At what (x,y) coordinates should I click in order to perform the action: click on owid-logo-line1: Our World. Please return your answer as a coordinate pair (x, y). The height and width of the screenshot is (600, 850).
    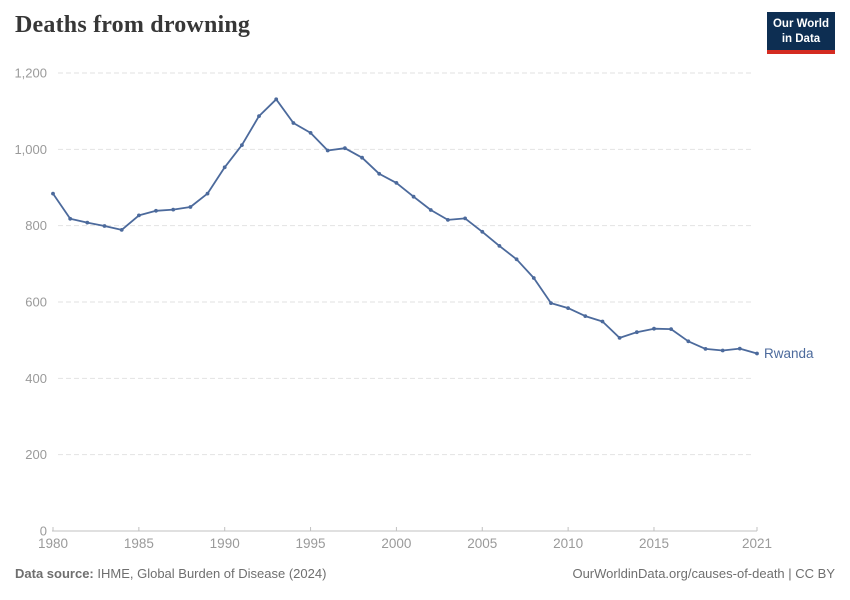
    Looking at the image, I should click on (800, 24).